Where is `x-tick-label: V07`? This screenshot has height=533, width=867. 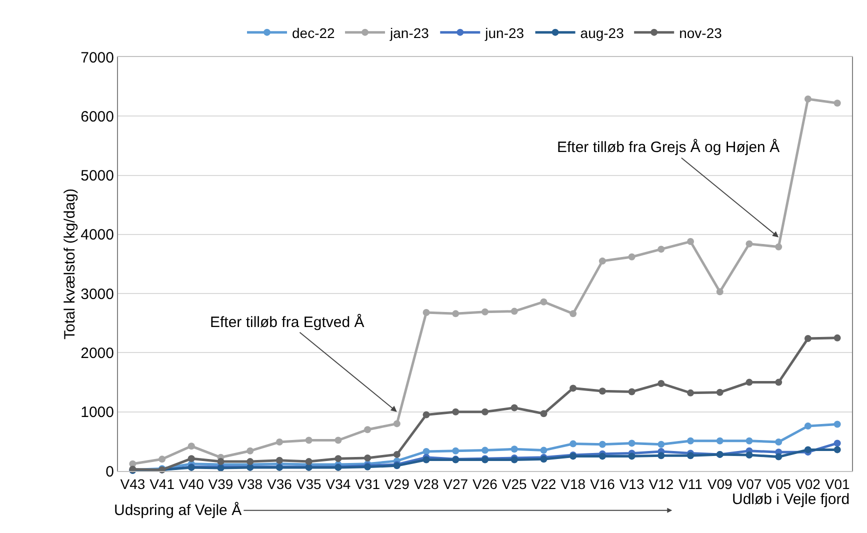
x-tick-label: V07 is located at coordinates (749, 484).